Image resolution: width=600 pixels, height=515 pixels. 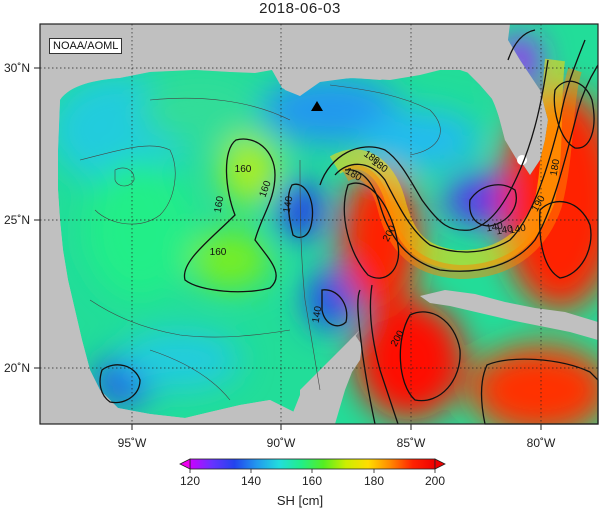 I want to click on colorbar-low-arrow, so click(x=185, y=464).